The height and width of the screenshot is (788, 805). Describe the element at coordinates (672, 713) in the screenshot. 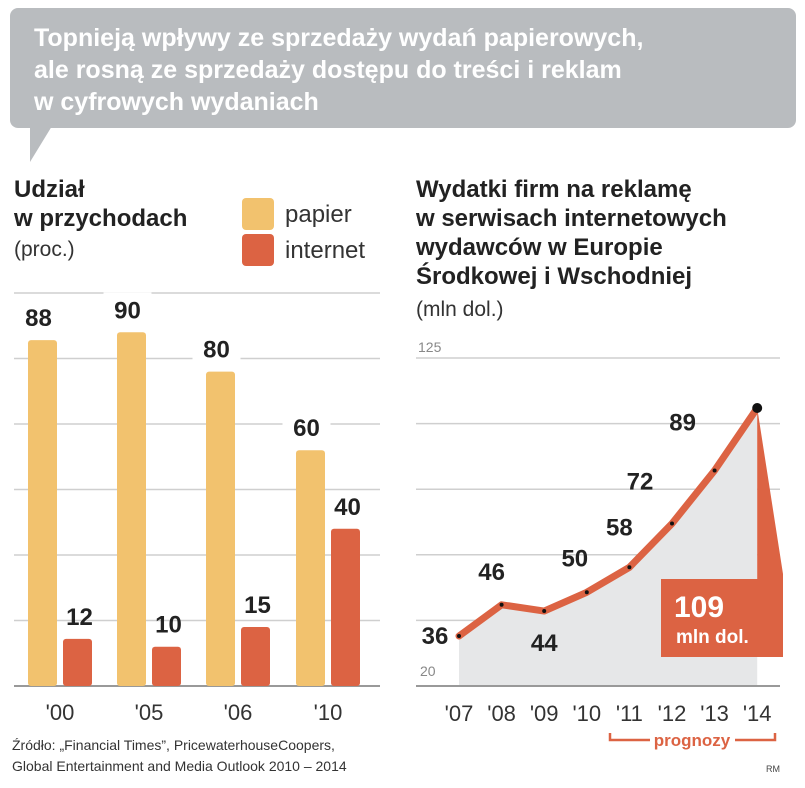

I see `x-tick-label: '12` at that location.